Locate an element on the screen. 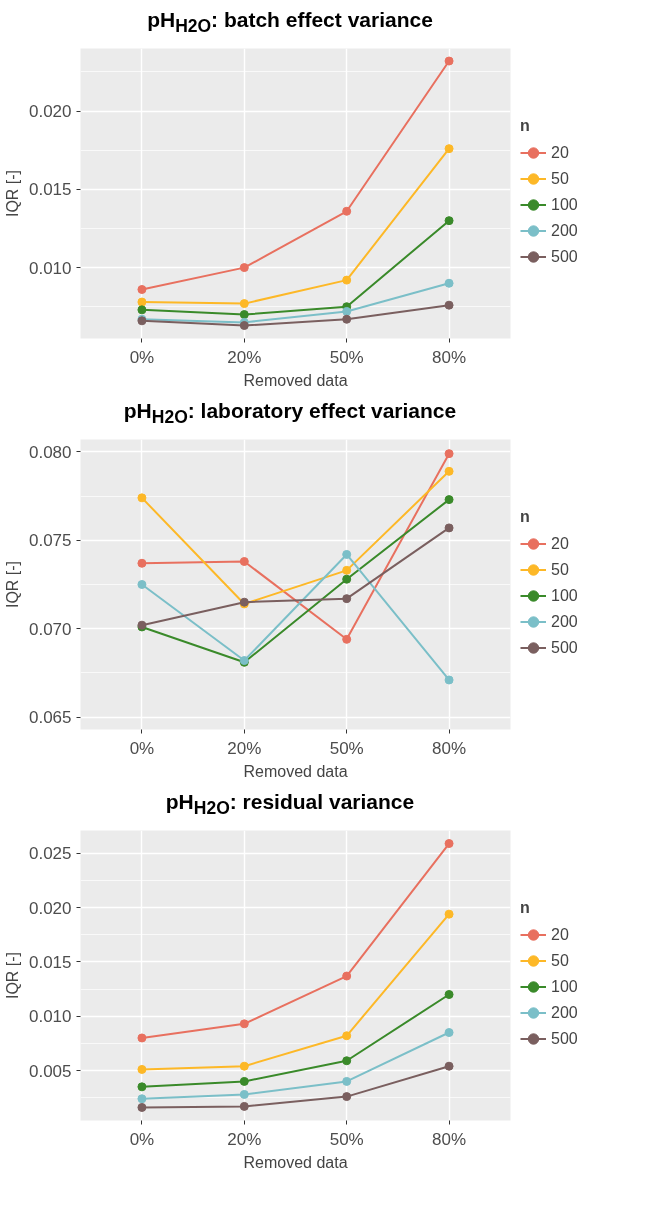  y-tick-label: 0.070 is located at coordinates (50, 629).